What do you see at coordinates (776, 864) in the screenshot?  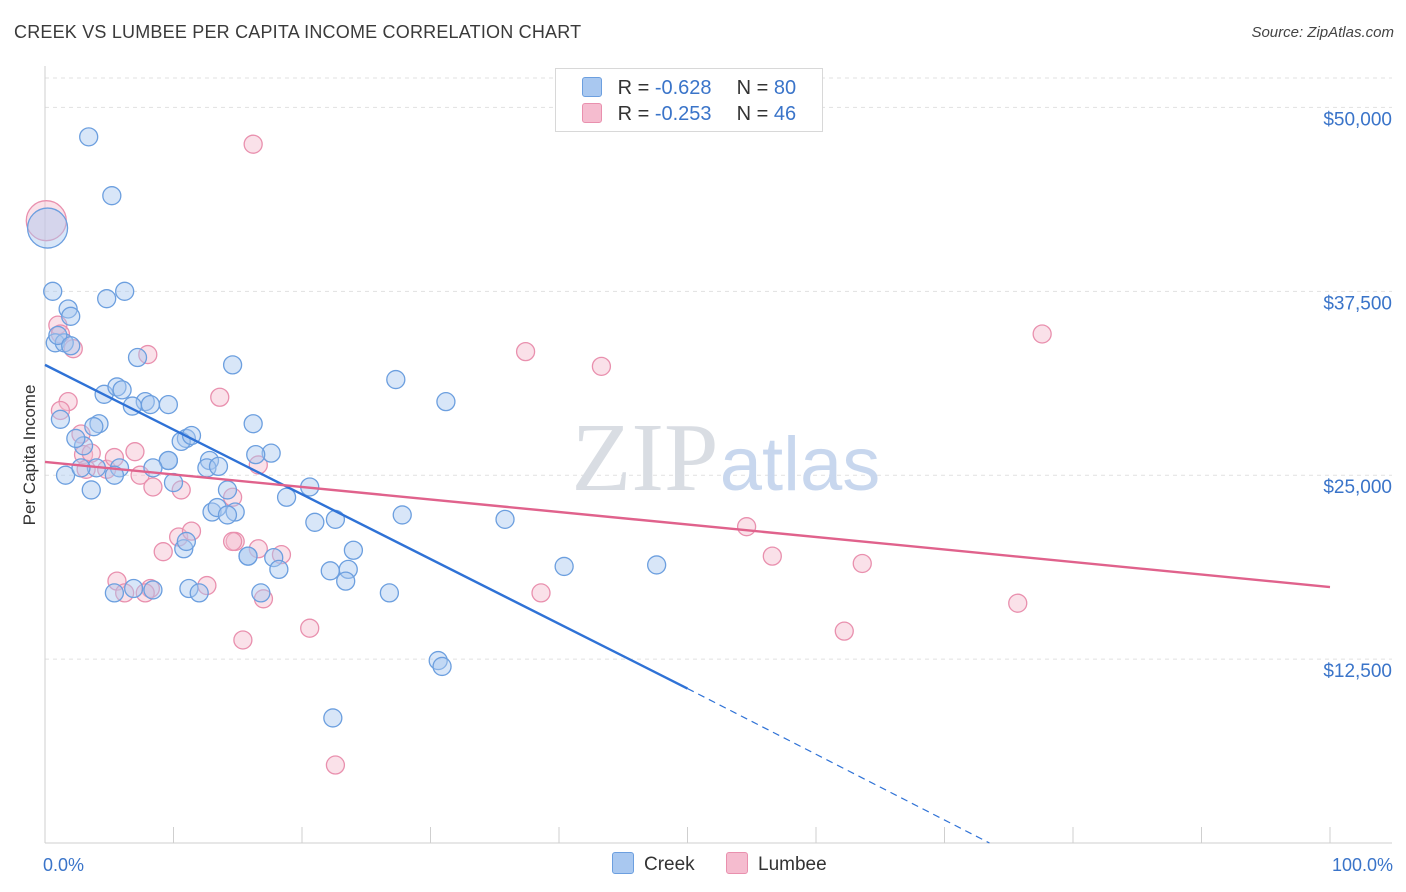 I see `bottom-legend-lumbee: Lumbee` at bounding box center [776, 864].